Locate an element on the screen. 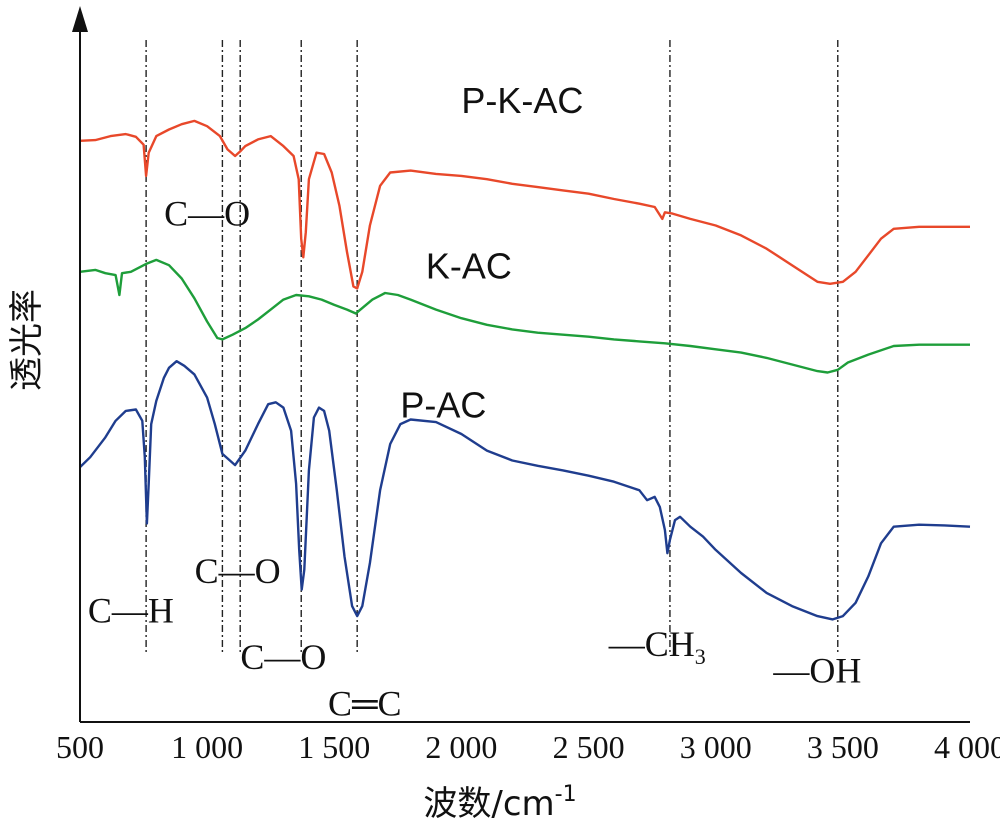  x-tick-labels: 500 1 000 1 500 2 000 2 500 3 000 3 500 4 000 is located at coordinates (528, 747).